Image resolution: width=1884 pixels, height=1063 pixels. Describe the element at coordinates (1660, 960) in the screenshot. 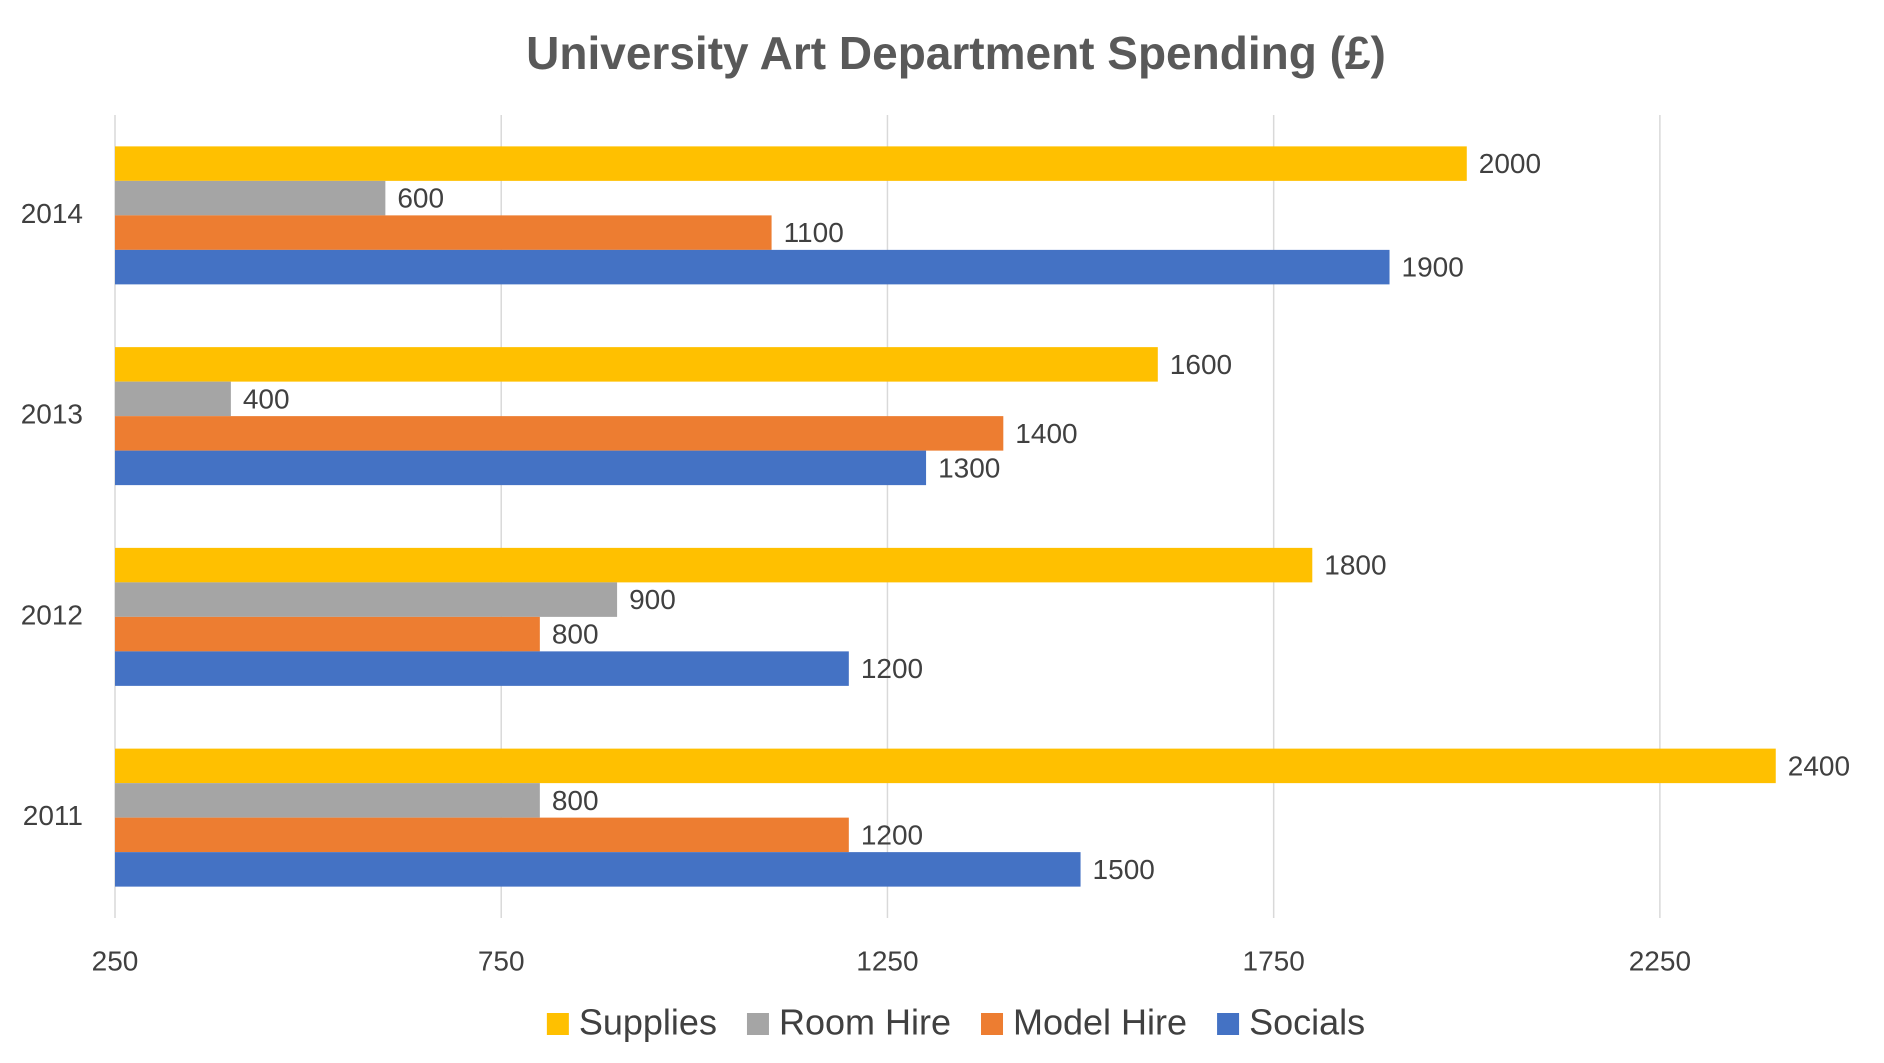

I see `x-tick-label: 2250` at that location.